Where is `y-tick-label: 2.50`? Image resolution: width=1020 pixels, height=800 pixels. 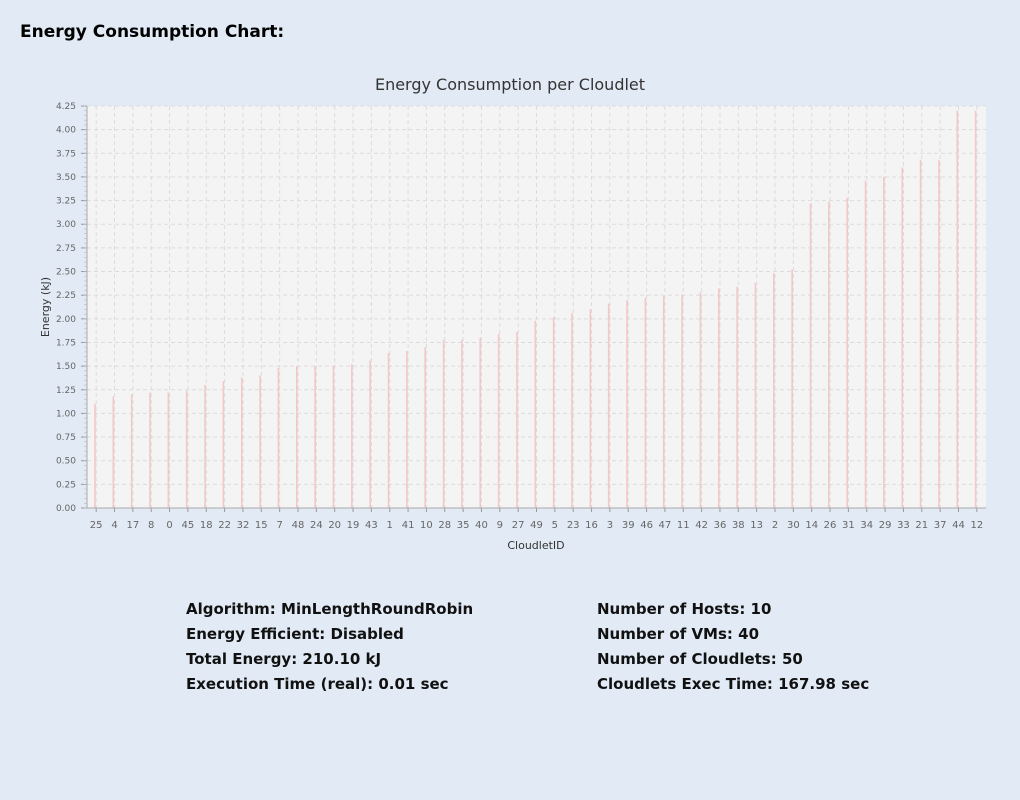 y-tick-label: 2.50 is located at coordinates (66, 273).